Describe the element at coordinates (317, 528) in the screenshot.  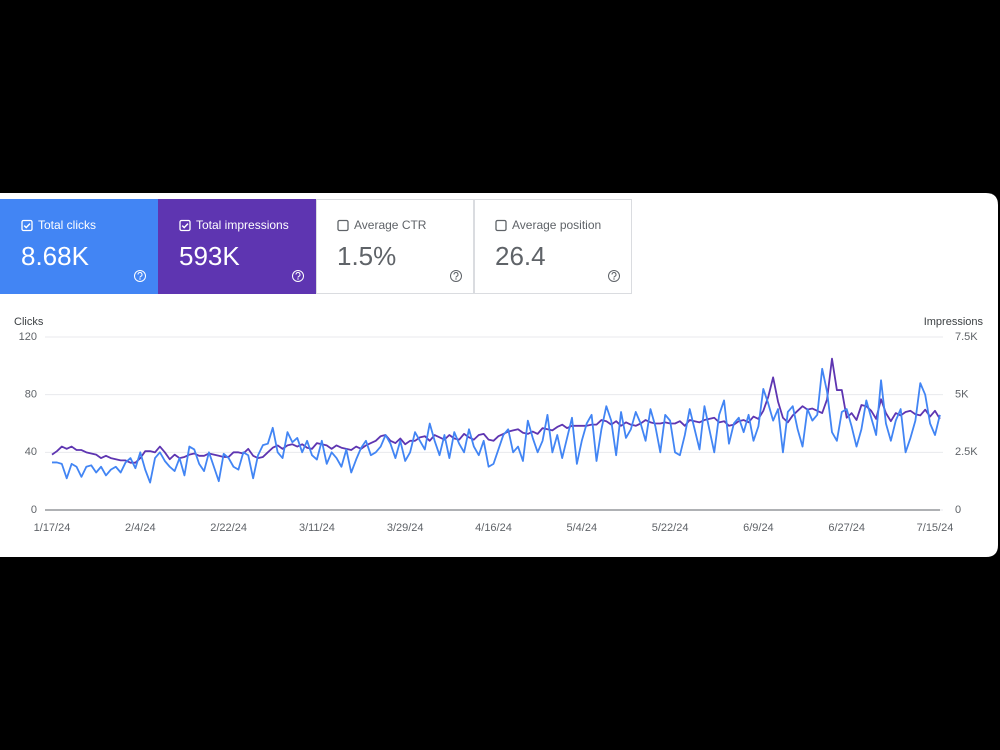
I see `x-tick-label: 3/11/24` at that location.